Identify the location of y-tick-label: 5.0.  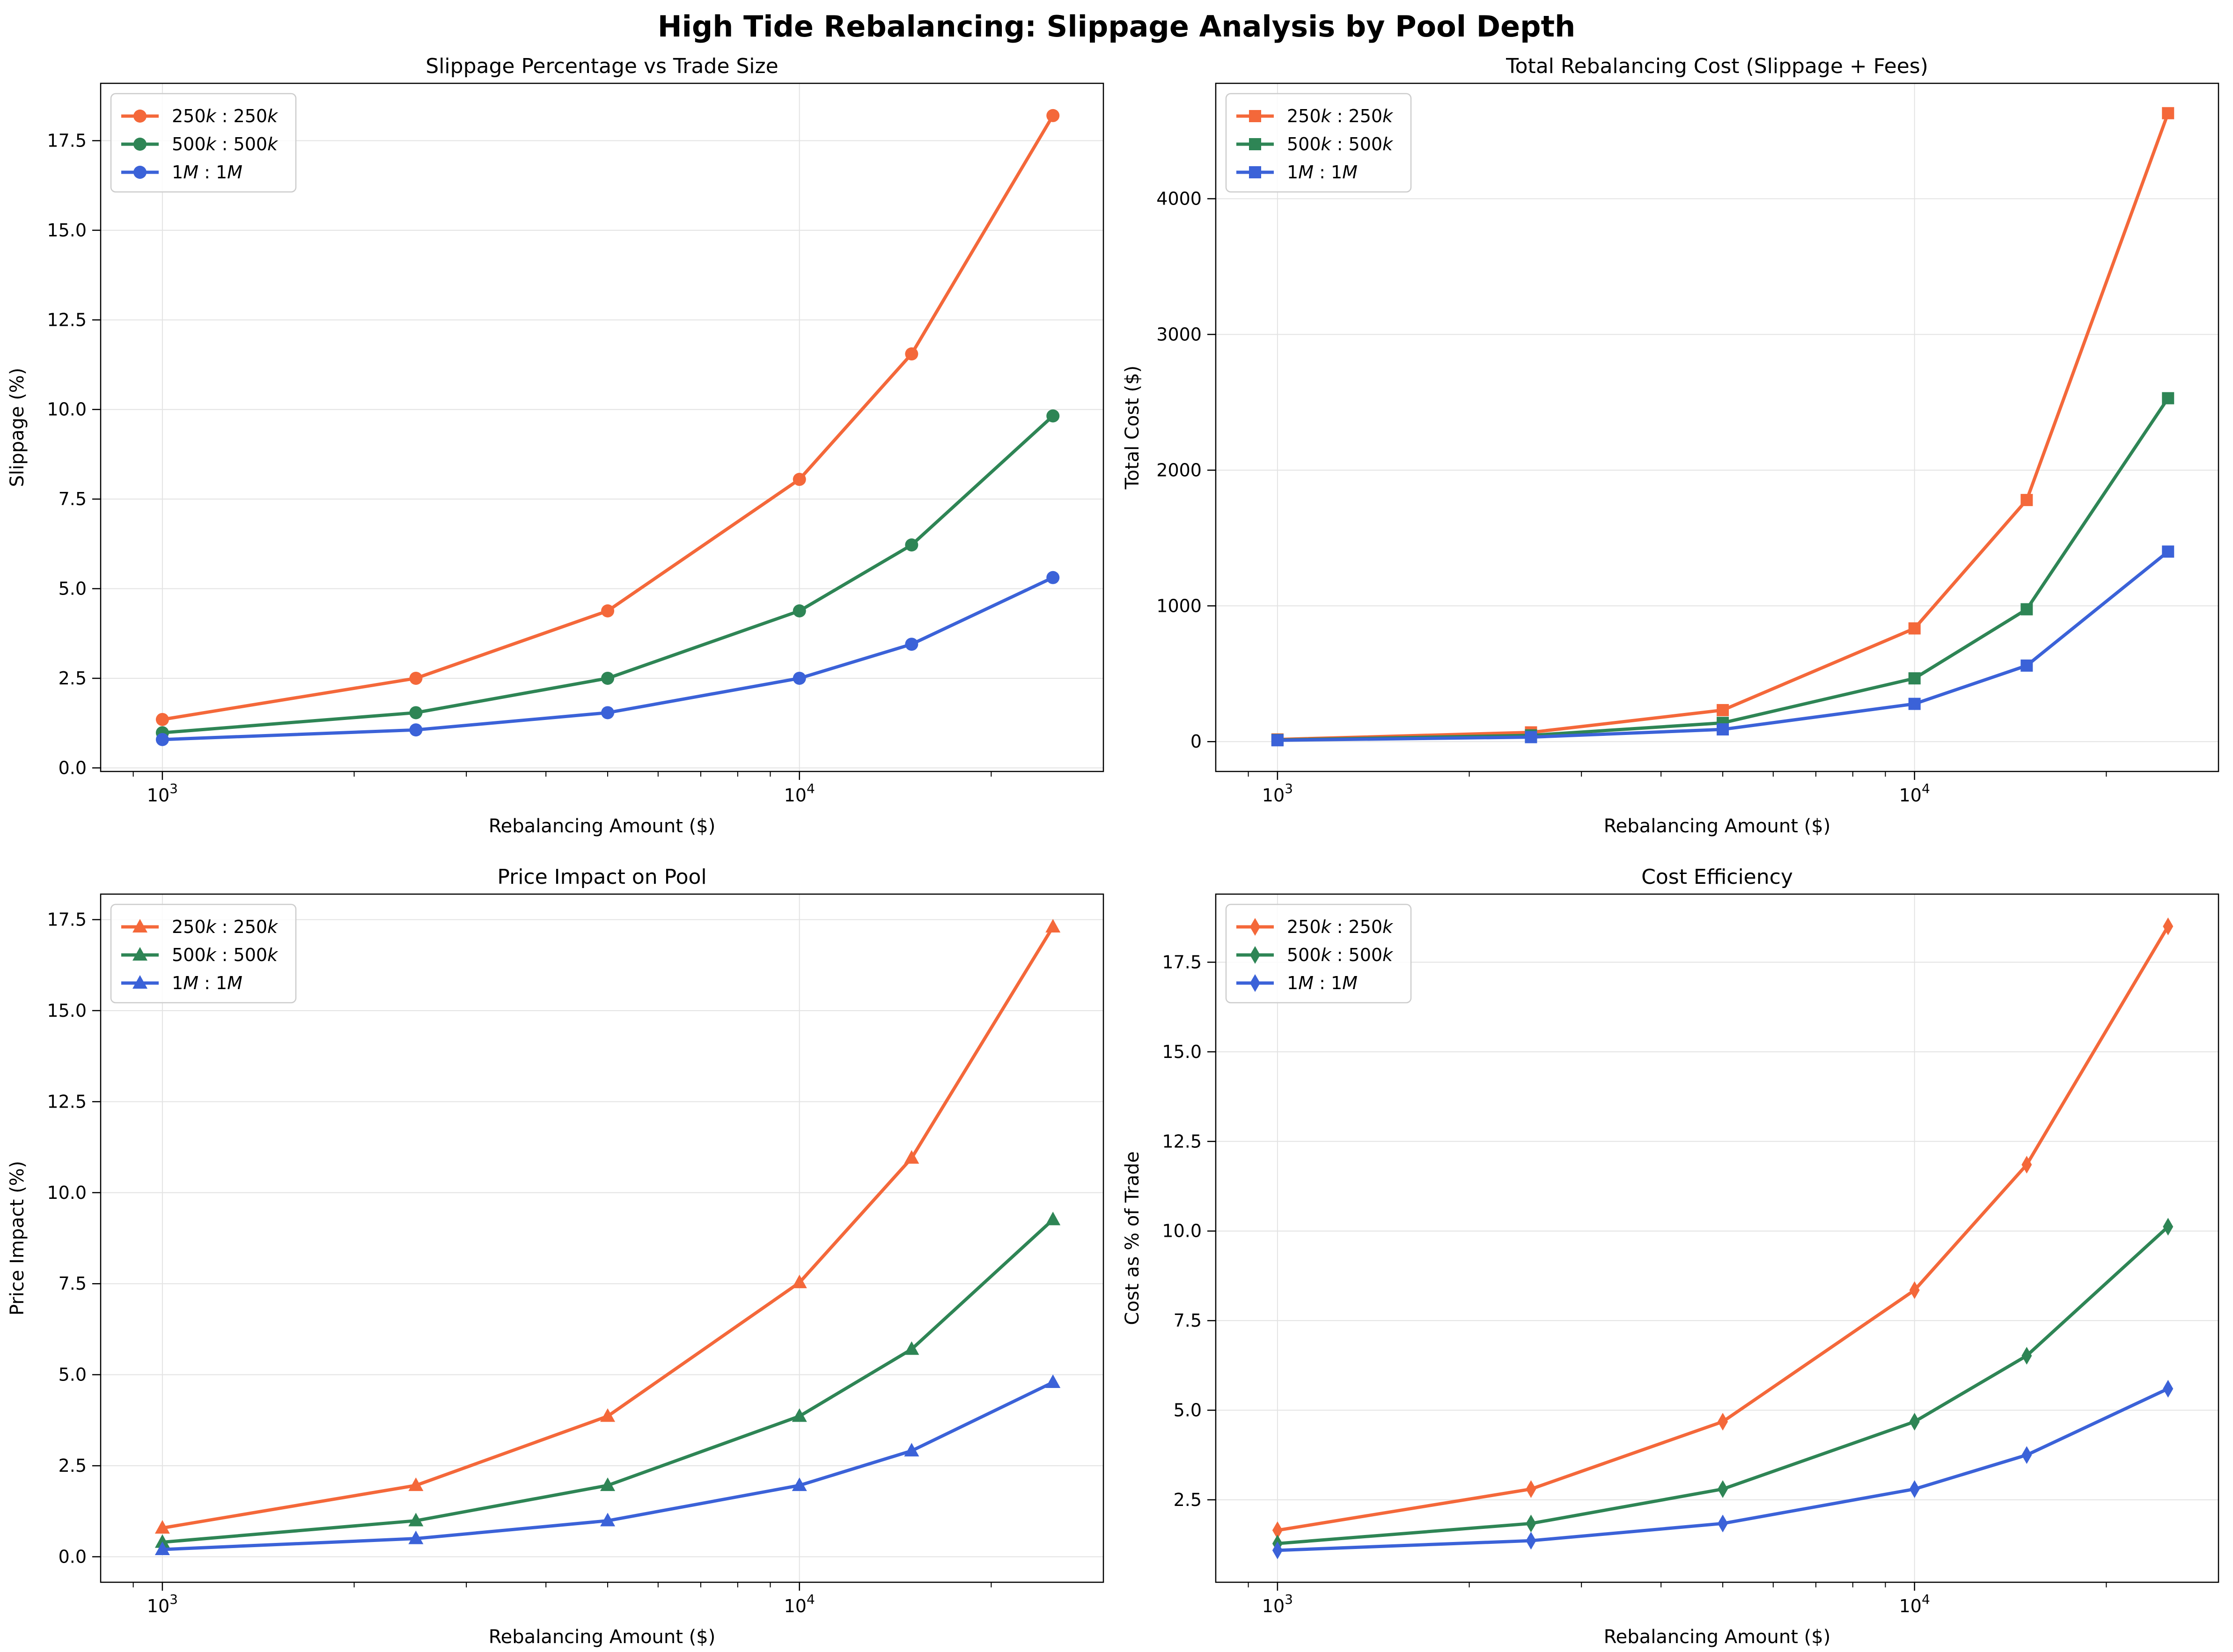
(73, 1375).